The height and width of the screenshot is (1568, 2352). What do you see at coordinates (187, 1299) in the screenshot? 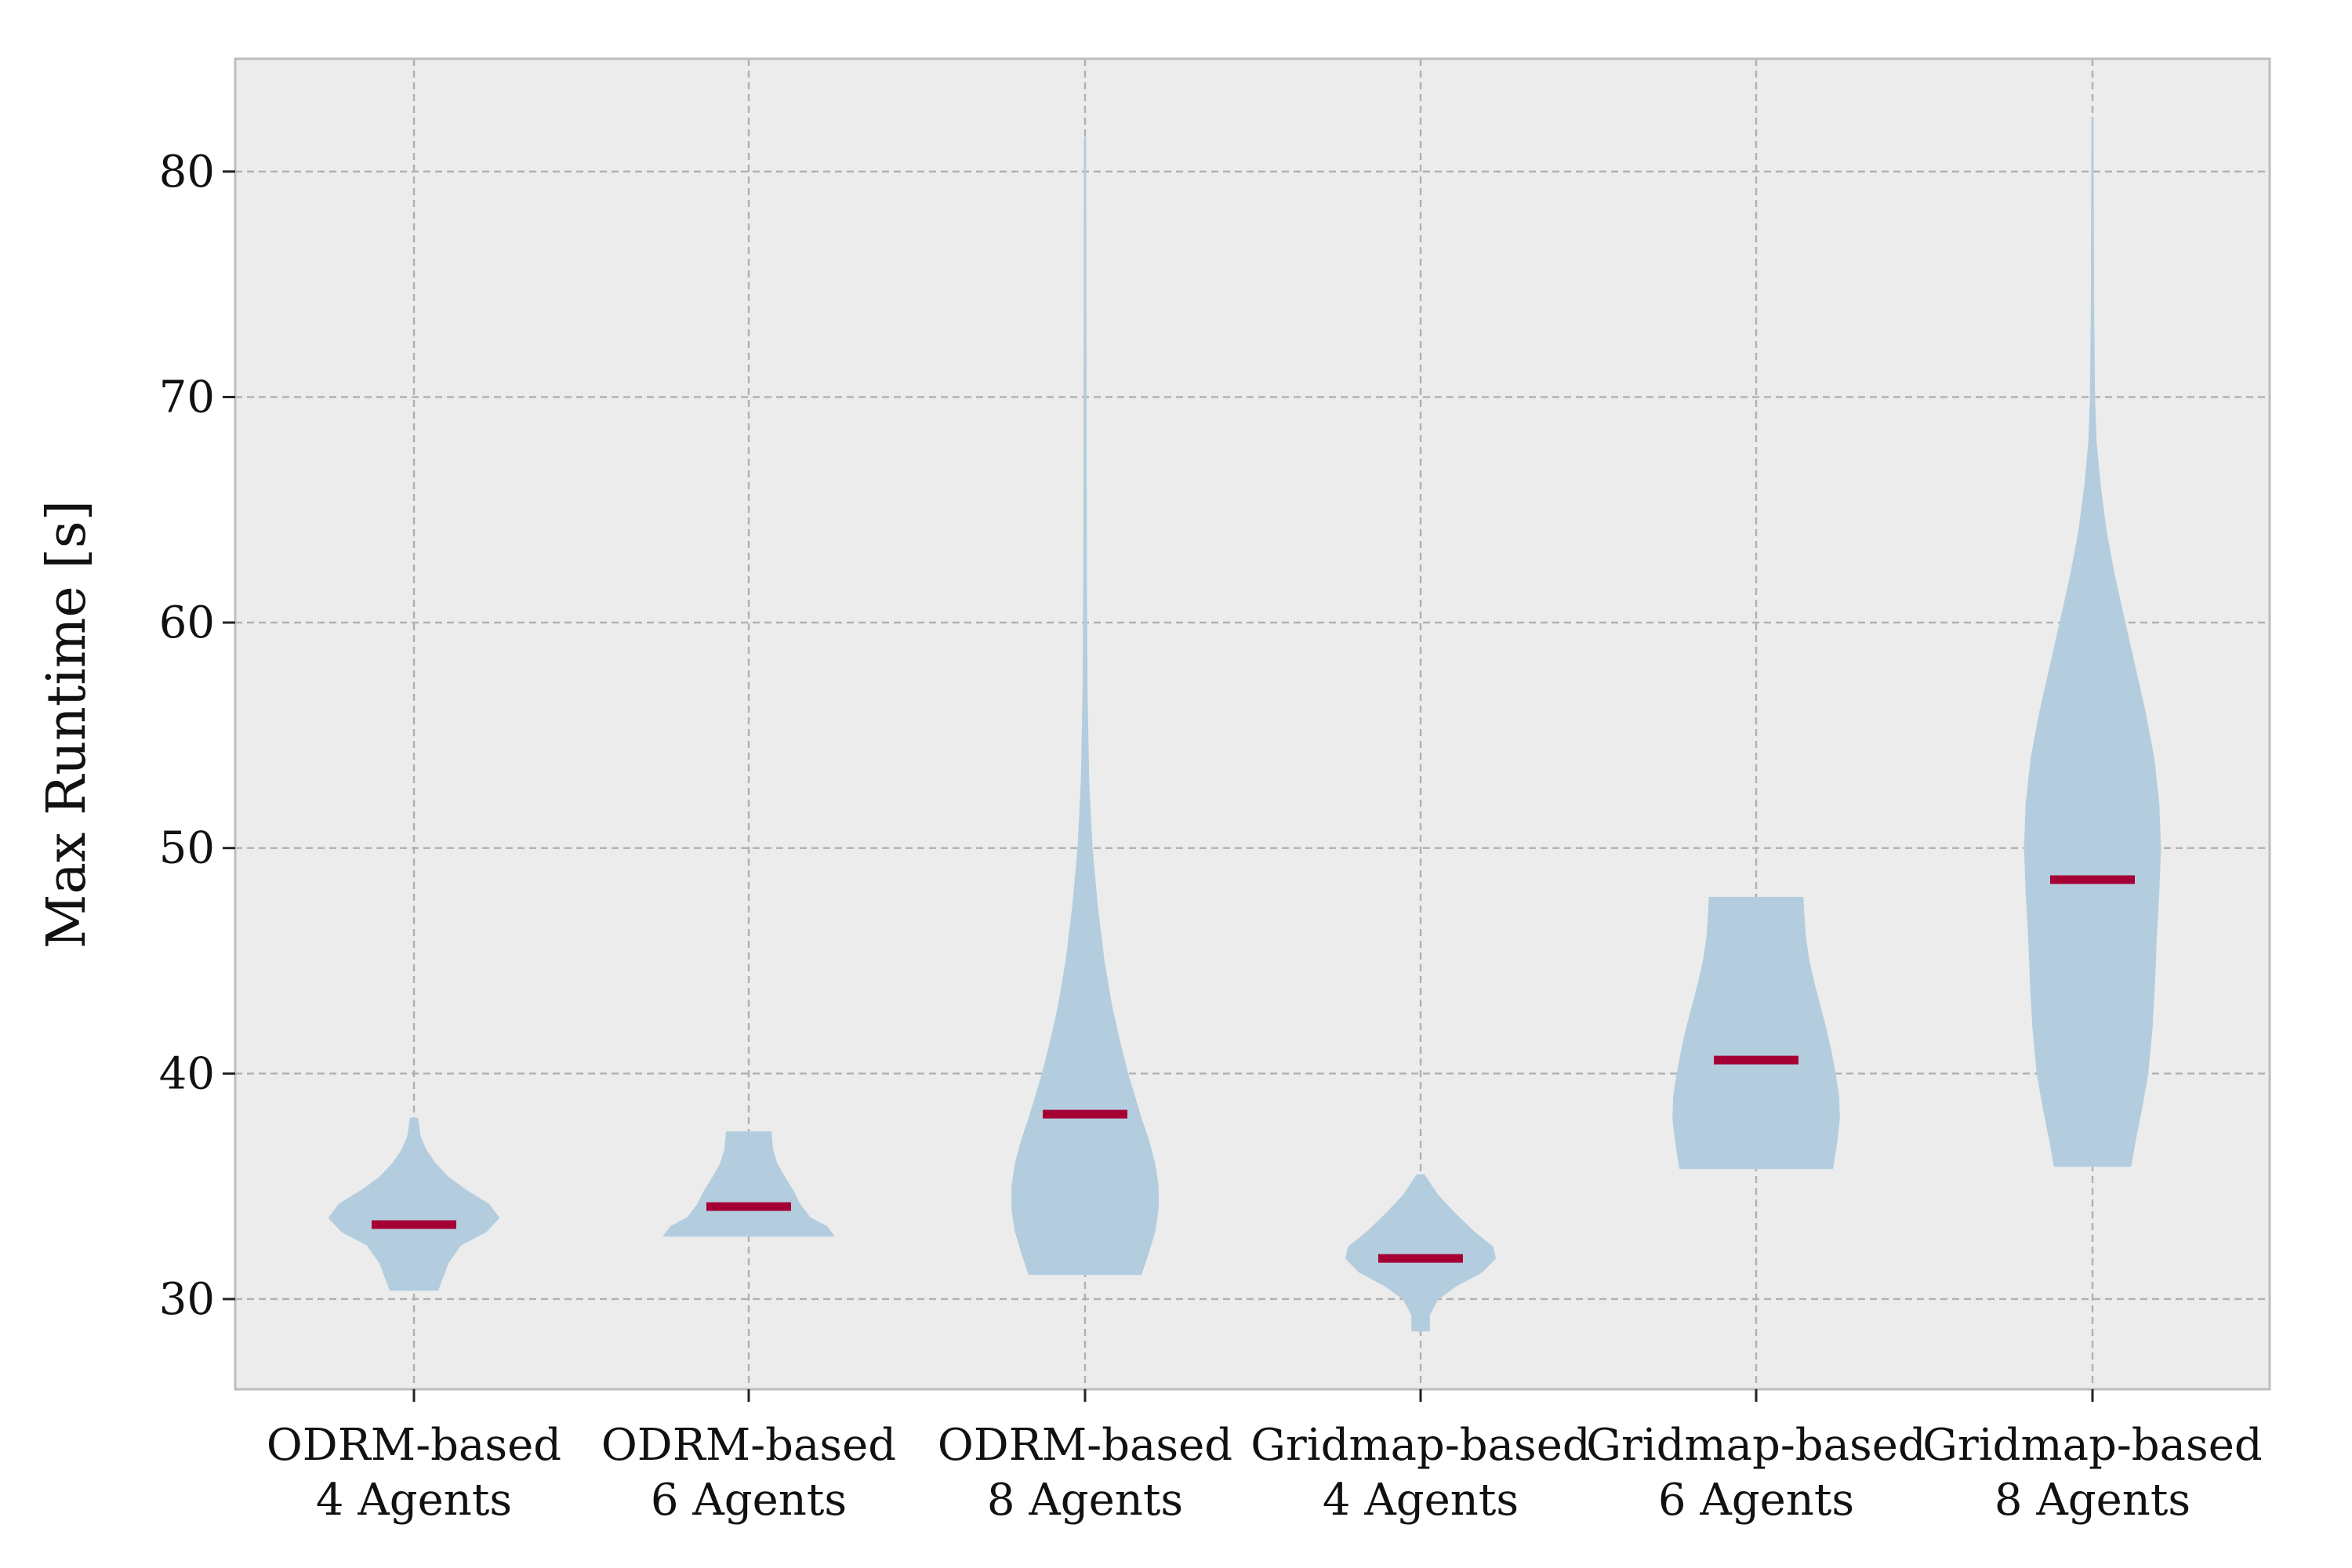
I see `y-tick-label: 30` at bounding box center [187, 1299].